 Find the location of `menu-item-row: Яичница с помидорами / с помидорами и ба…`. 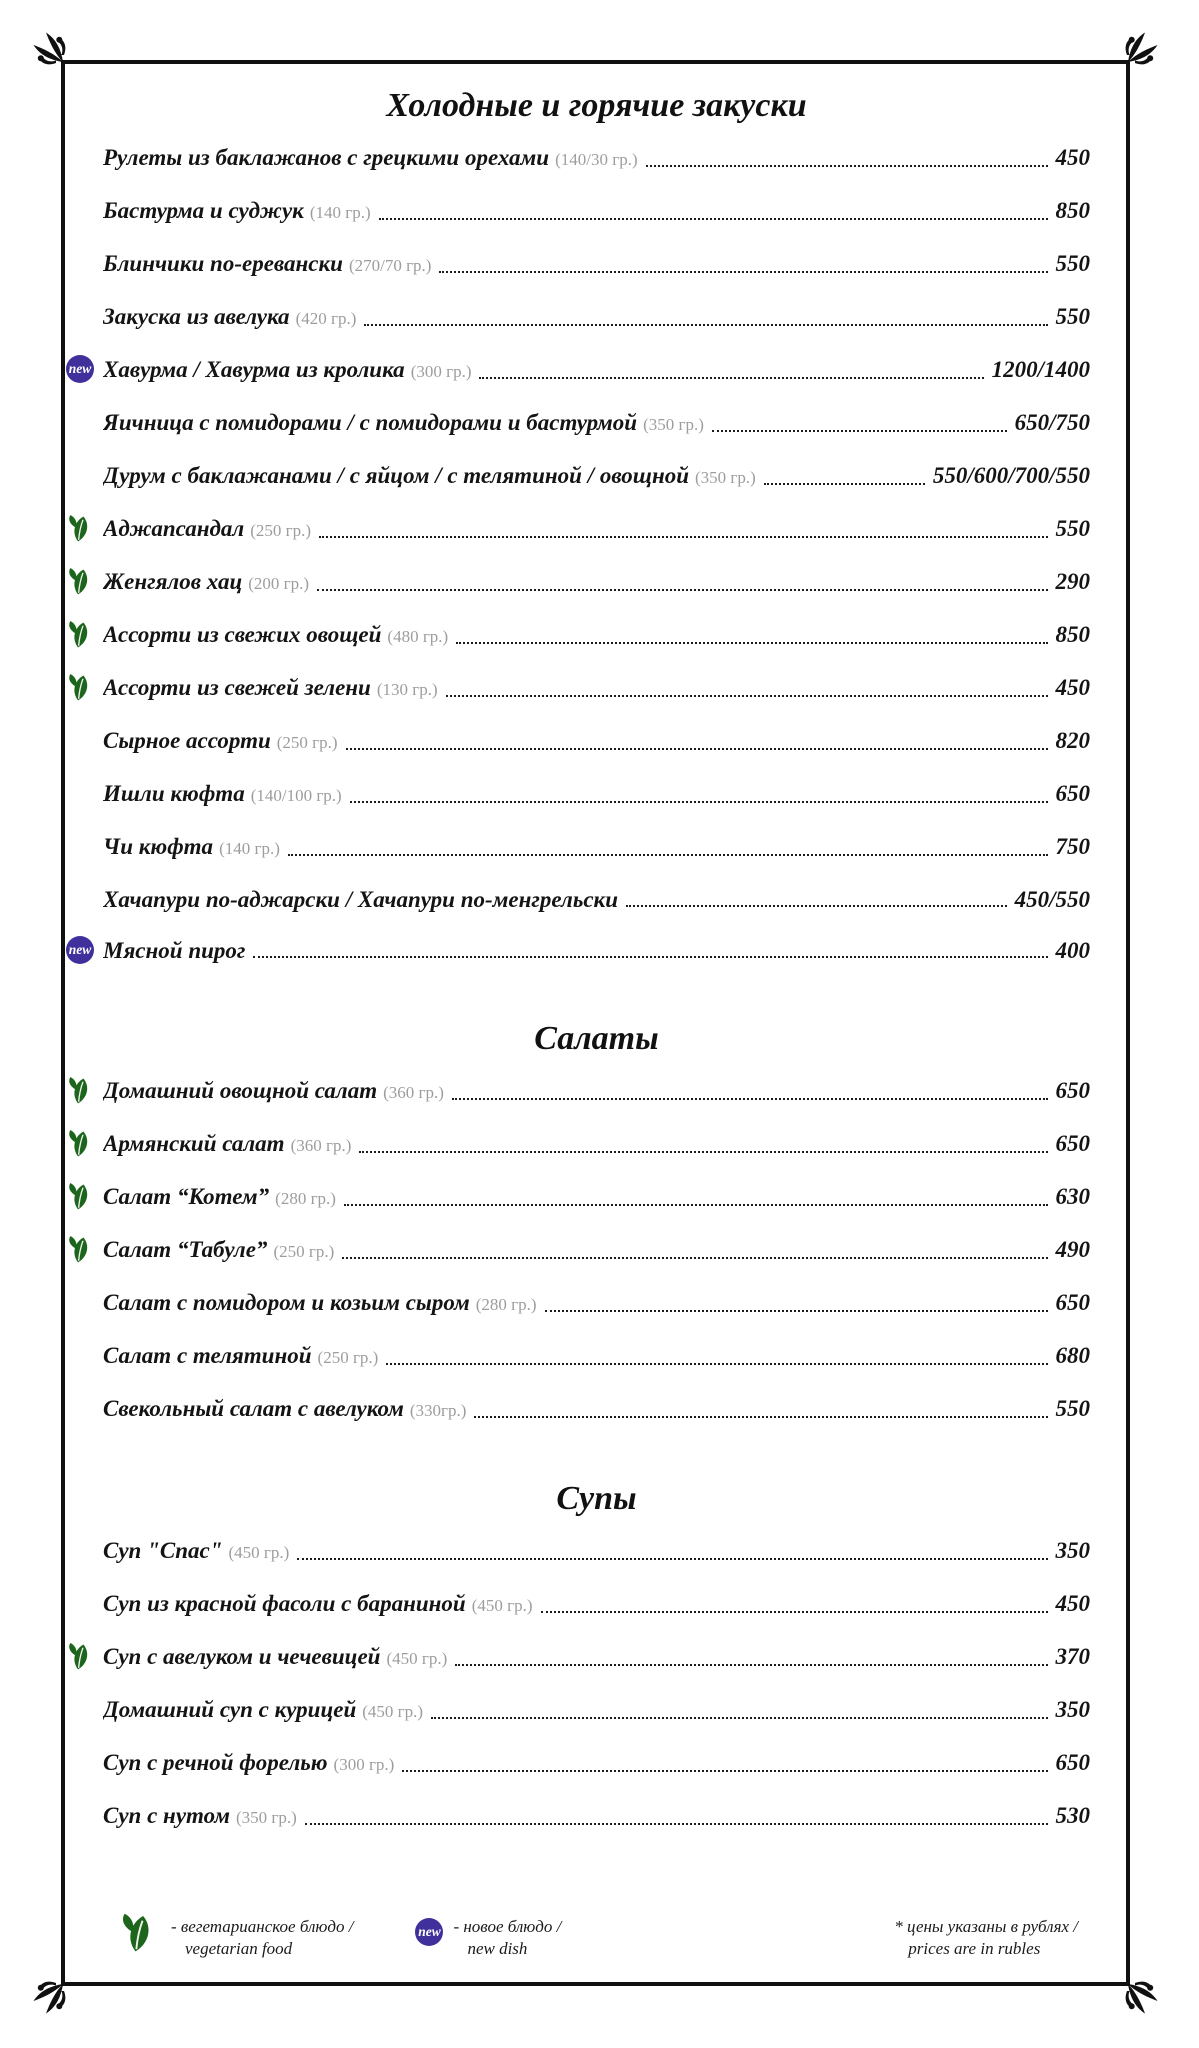

menu-item-row: Яичница с помидорами / с помидорами и ба… is located at coordinates (596, 424).